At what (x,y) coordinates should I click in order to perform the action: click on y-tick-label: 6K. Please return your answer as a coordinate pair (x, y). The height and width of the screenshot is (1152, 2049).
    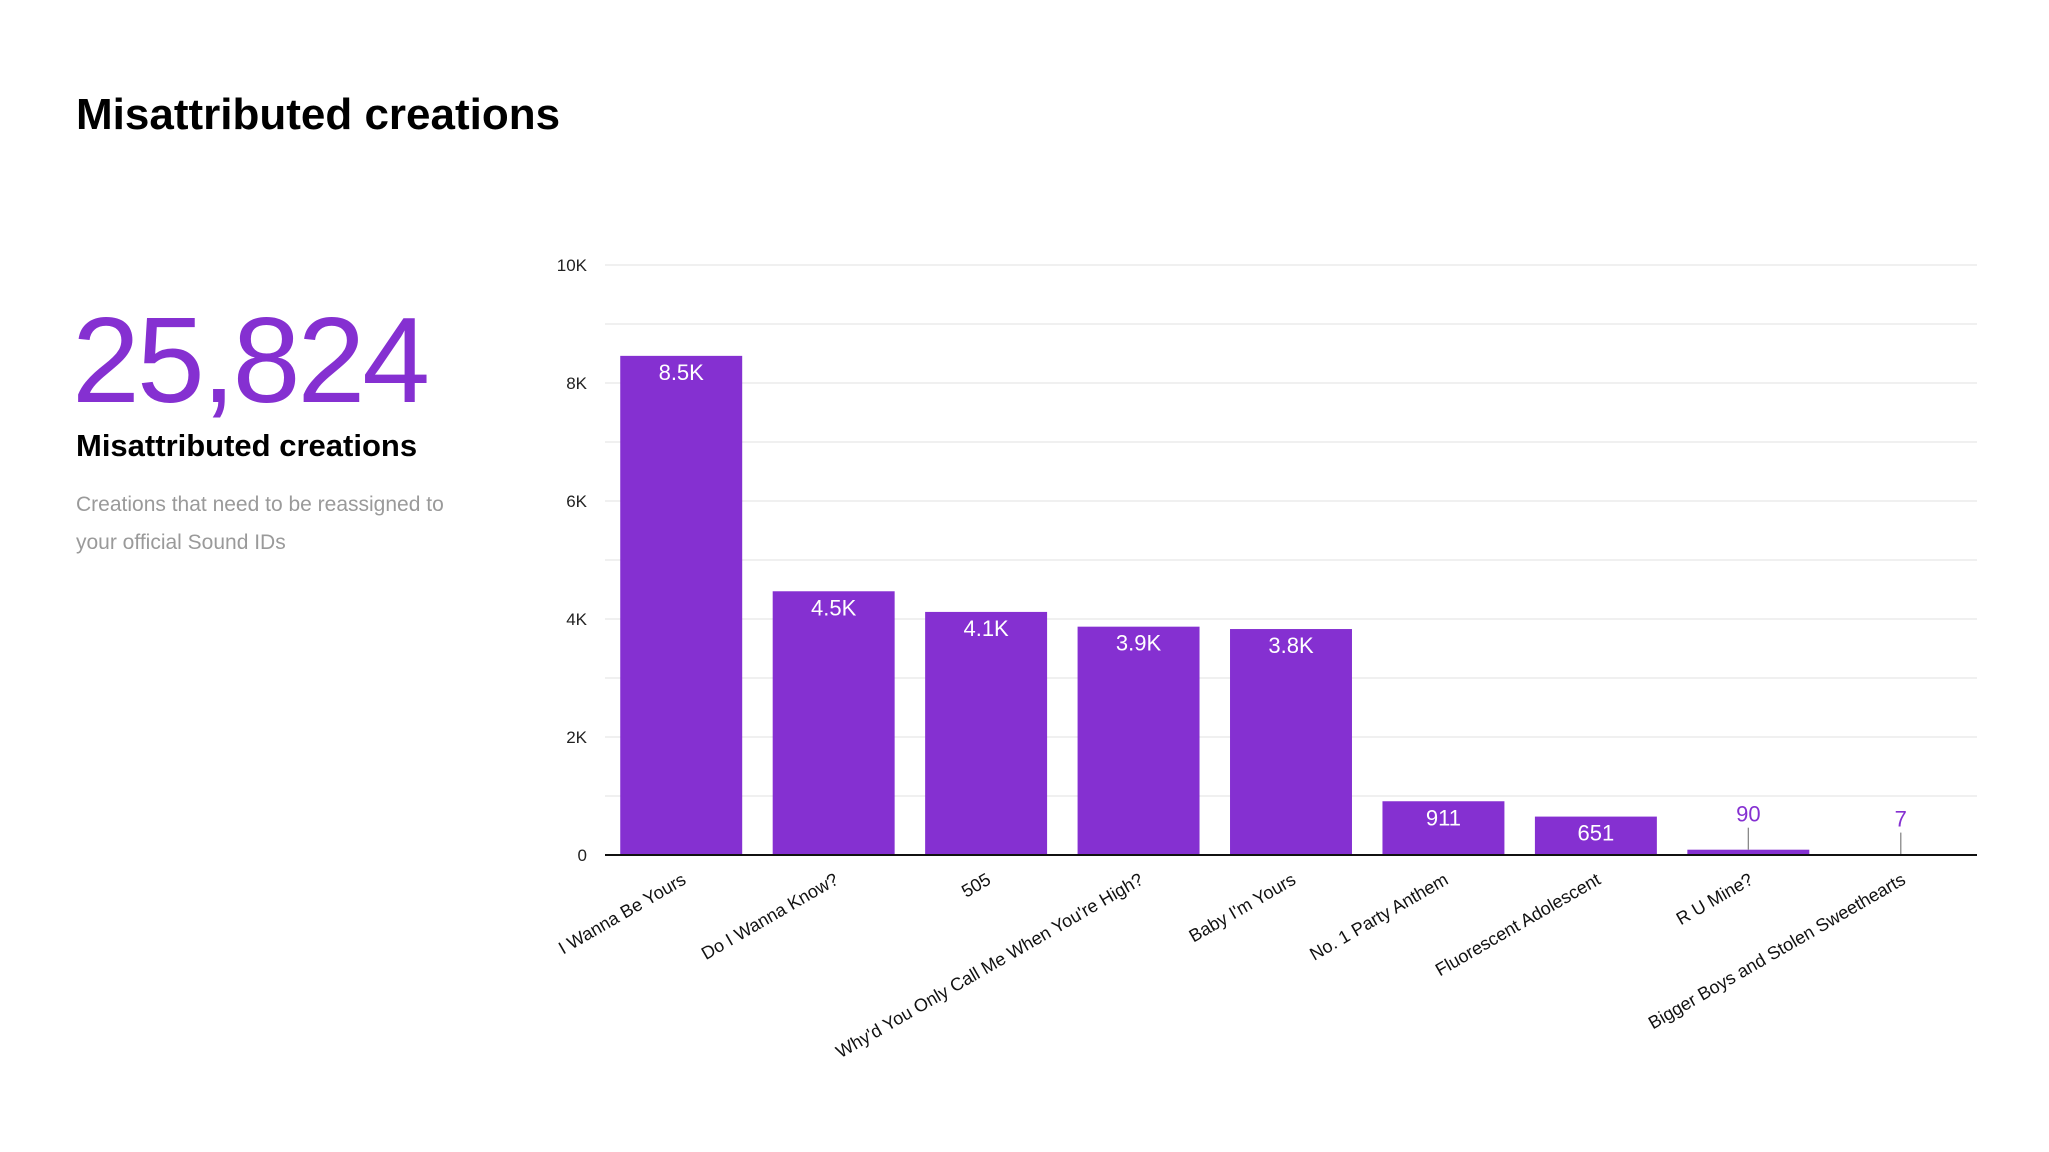
    Looking at the image, I should click on (576, 501).